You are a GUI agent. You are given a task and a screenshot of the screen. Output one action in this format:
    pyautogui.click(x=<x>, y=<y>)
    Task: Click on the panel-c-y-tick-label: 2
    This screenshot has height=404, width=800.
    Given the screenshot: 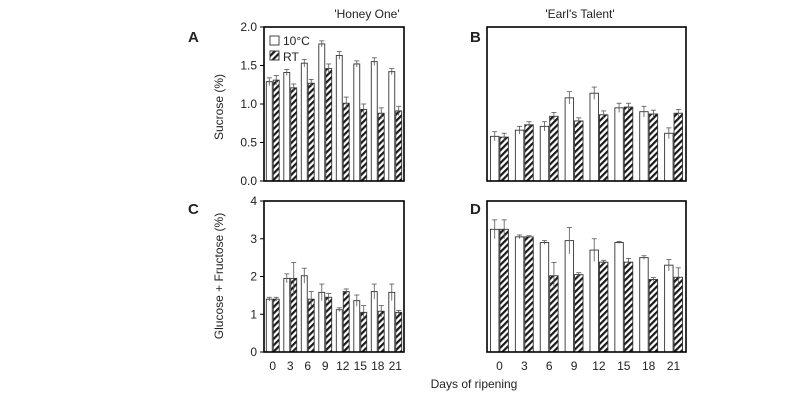 What is the action you would take?
    pyautogui.click(x=253, y=277)
    